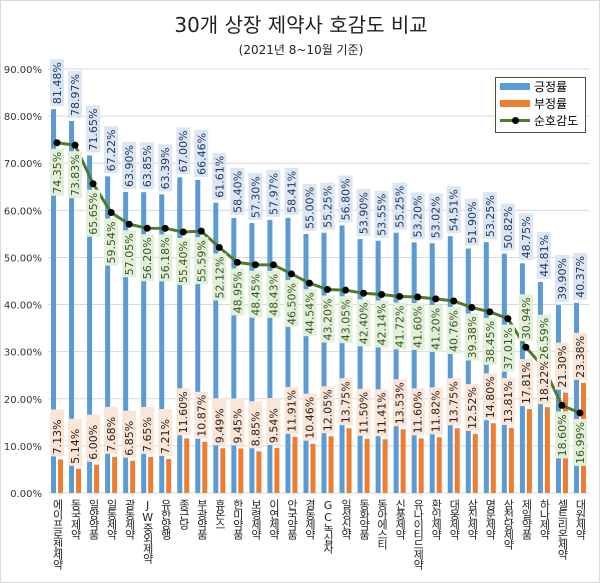 The width and height of the screenshot is (600, 583). I want to click on data-label-net: 39.38%, so click(472, 338).